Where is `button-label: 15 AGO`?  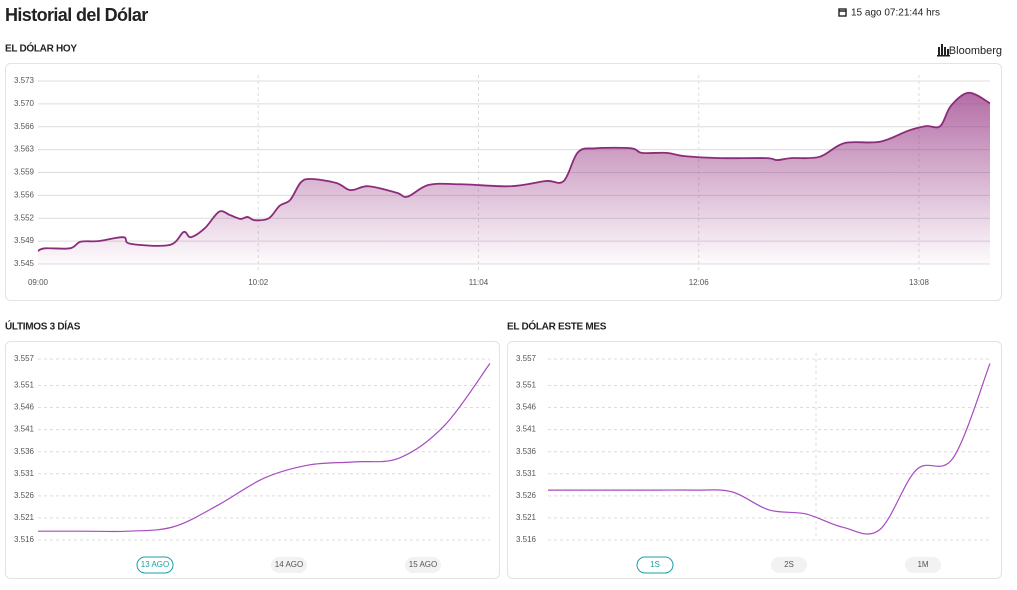
button-label: 15 AGO is located at coordinates (423, 564).